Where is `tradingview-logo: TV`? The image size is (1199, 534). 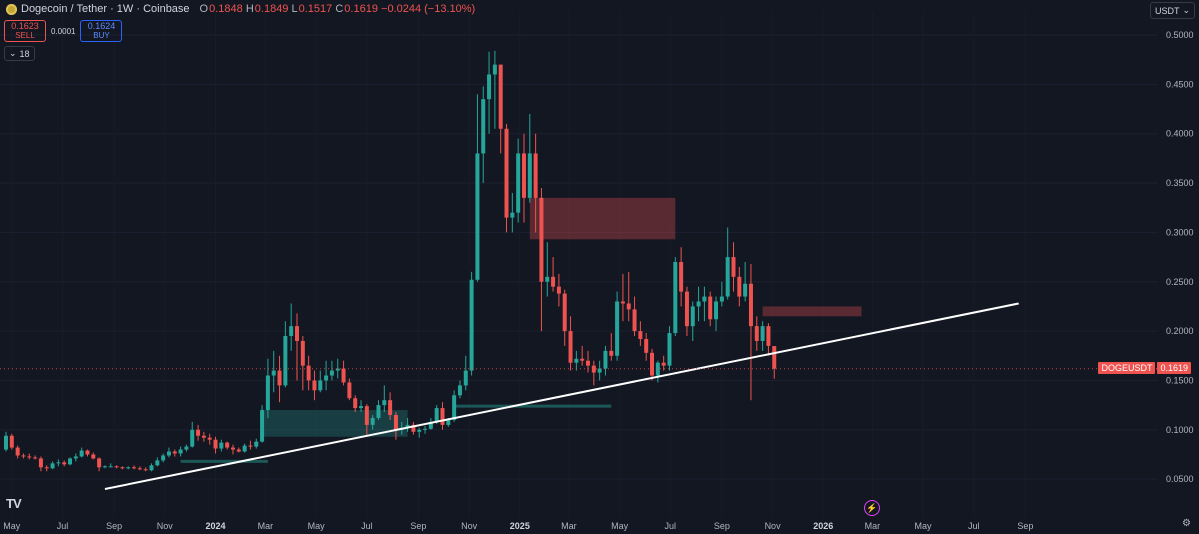 tradingview-logo: TV is located at coordinates (14, 503).